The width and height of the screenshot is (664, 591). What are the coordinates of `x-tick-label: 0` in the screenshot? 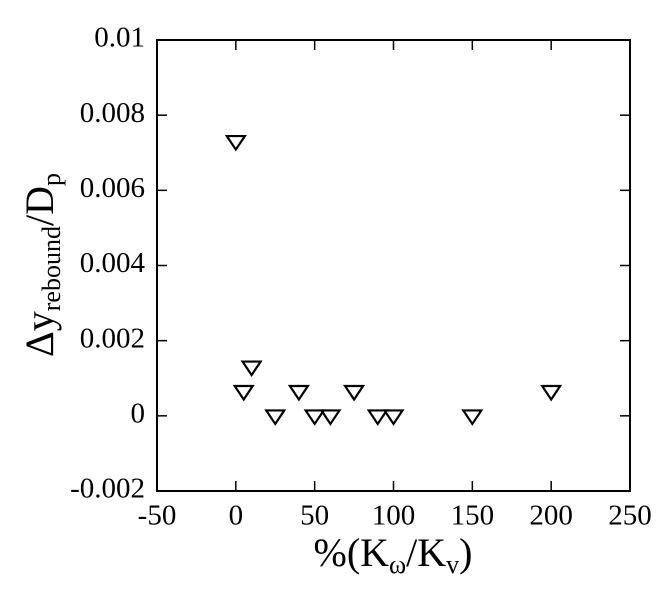 It's located at (236, 516).